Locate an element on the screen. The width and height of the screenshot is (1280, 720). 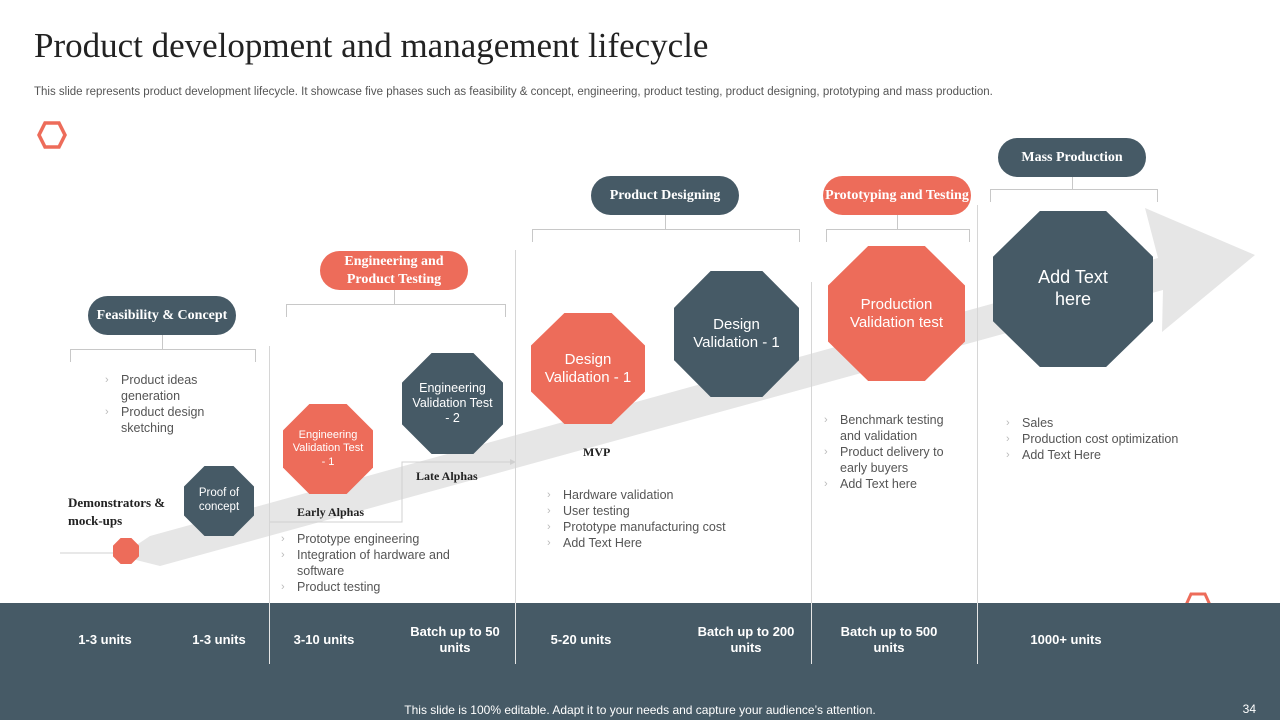
start-marker is located at coordinates (126, 551).